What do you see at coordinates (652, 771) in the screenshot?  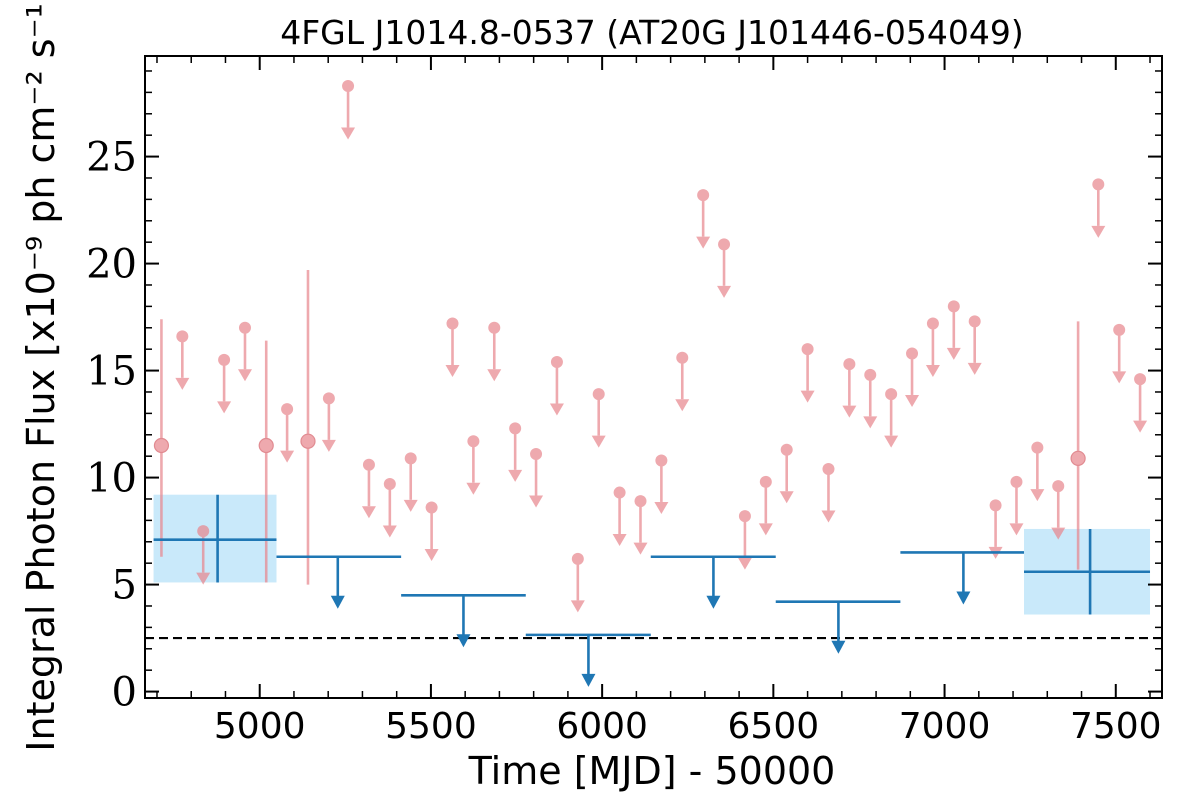 I see `x-axis-label: Time [MJD] - 50000` at bounding box center [652, 771].